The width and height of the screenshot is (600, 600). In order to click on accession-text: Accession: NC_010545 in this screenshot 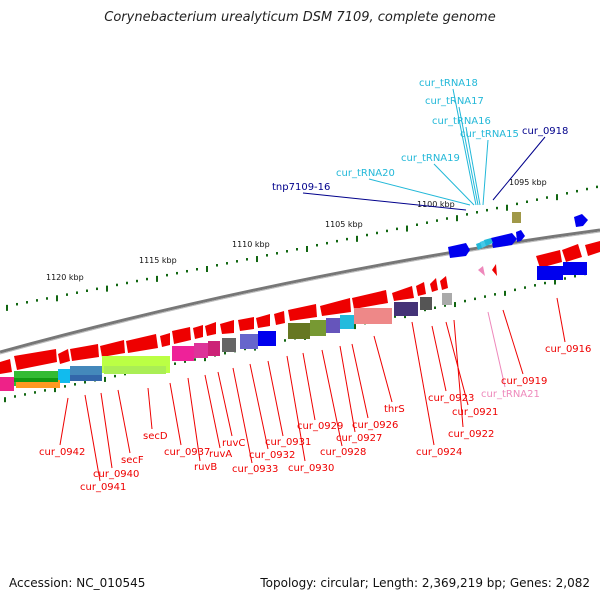, I will do `click(77, 583)`.